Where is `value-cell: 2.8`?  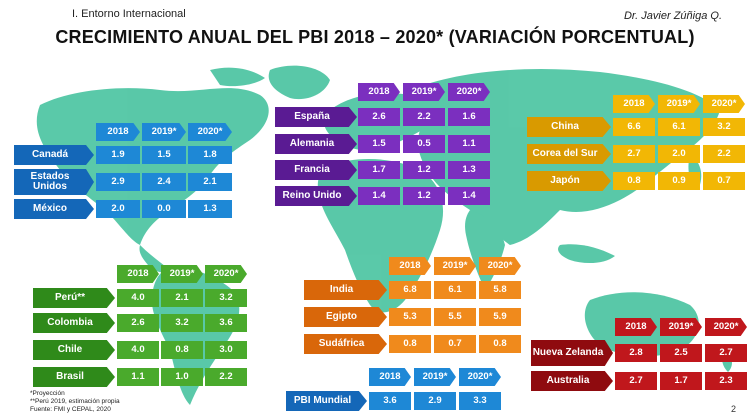
value-cell: 2.8 is located at coordinates (636, 353).